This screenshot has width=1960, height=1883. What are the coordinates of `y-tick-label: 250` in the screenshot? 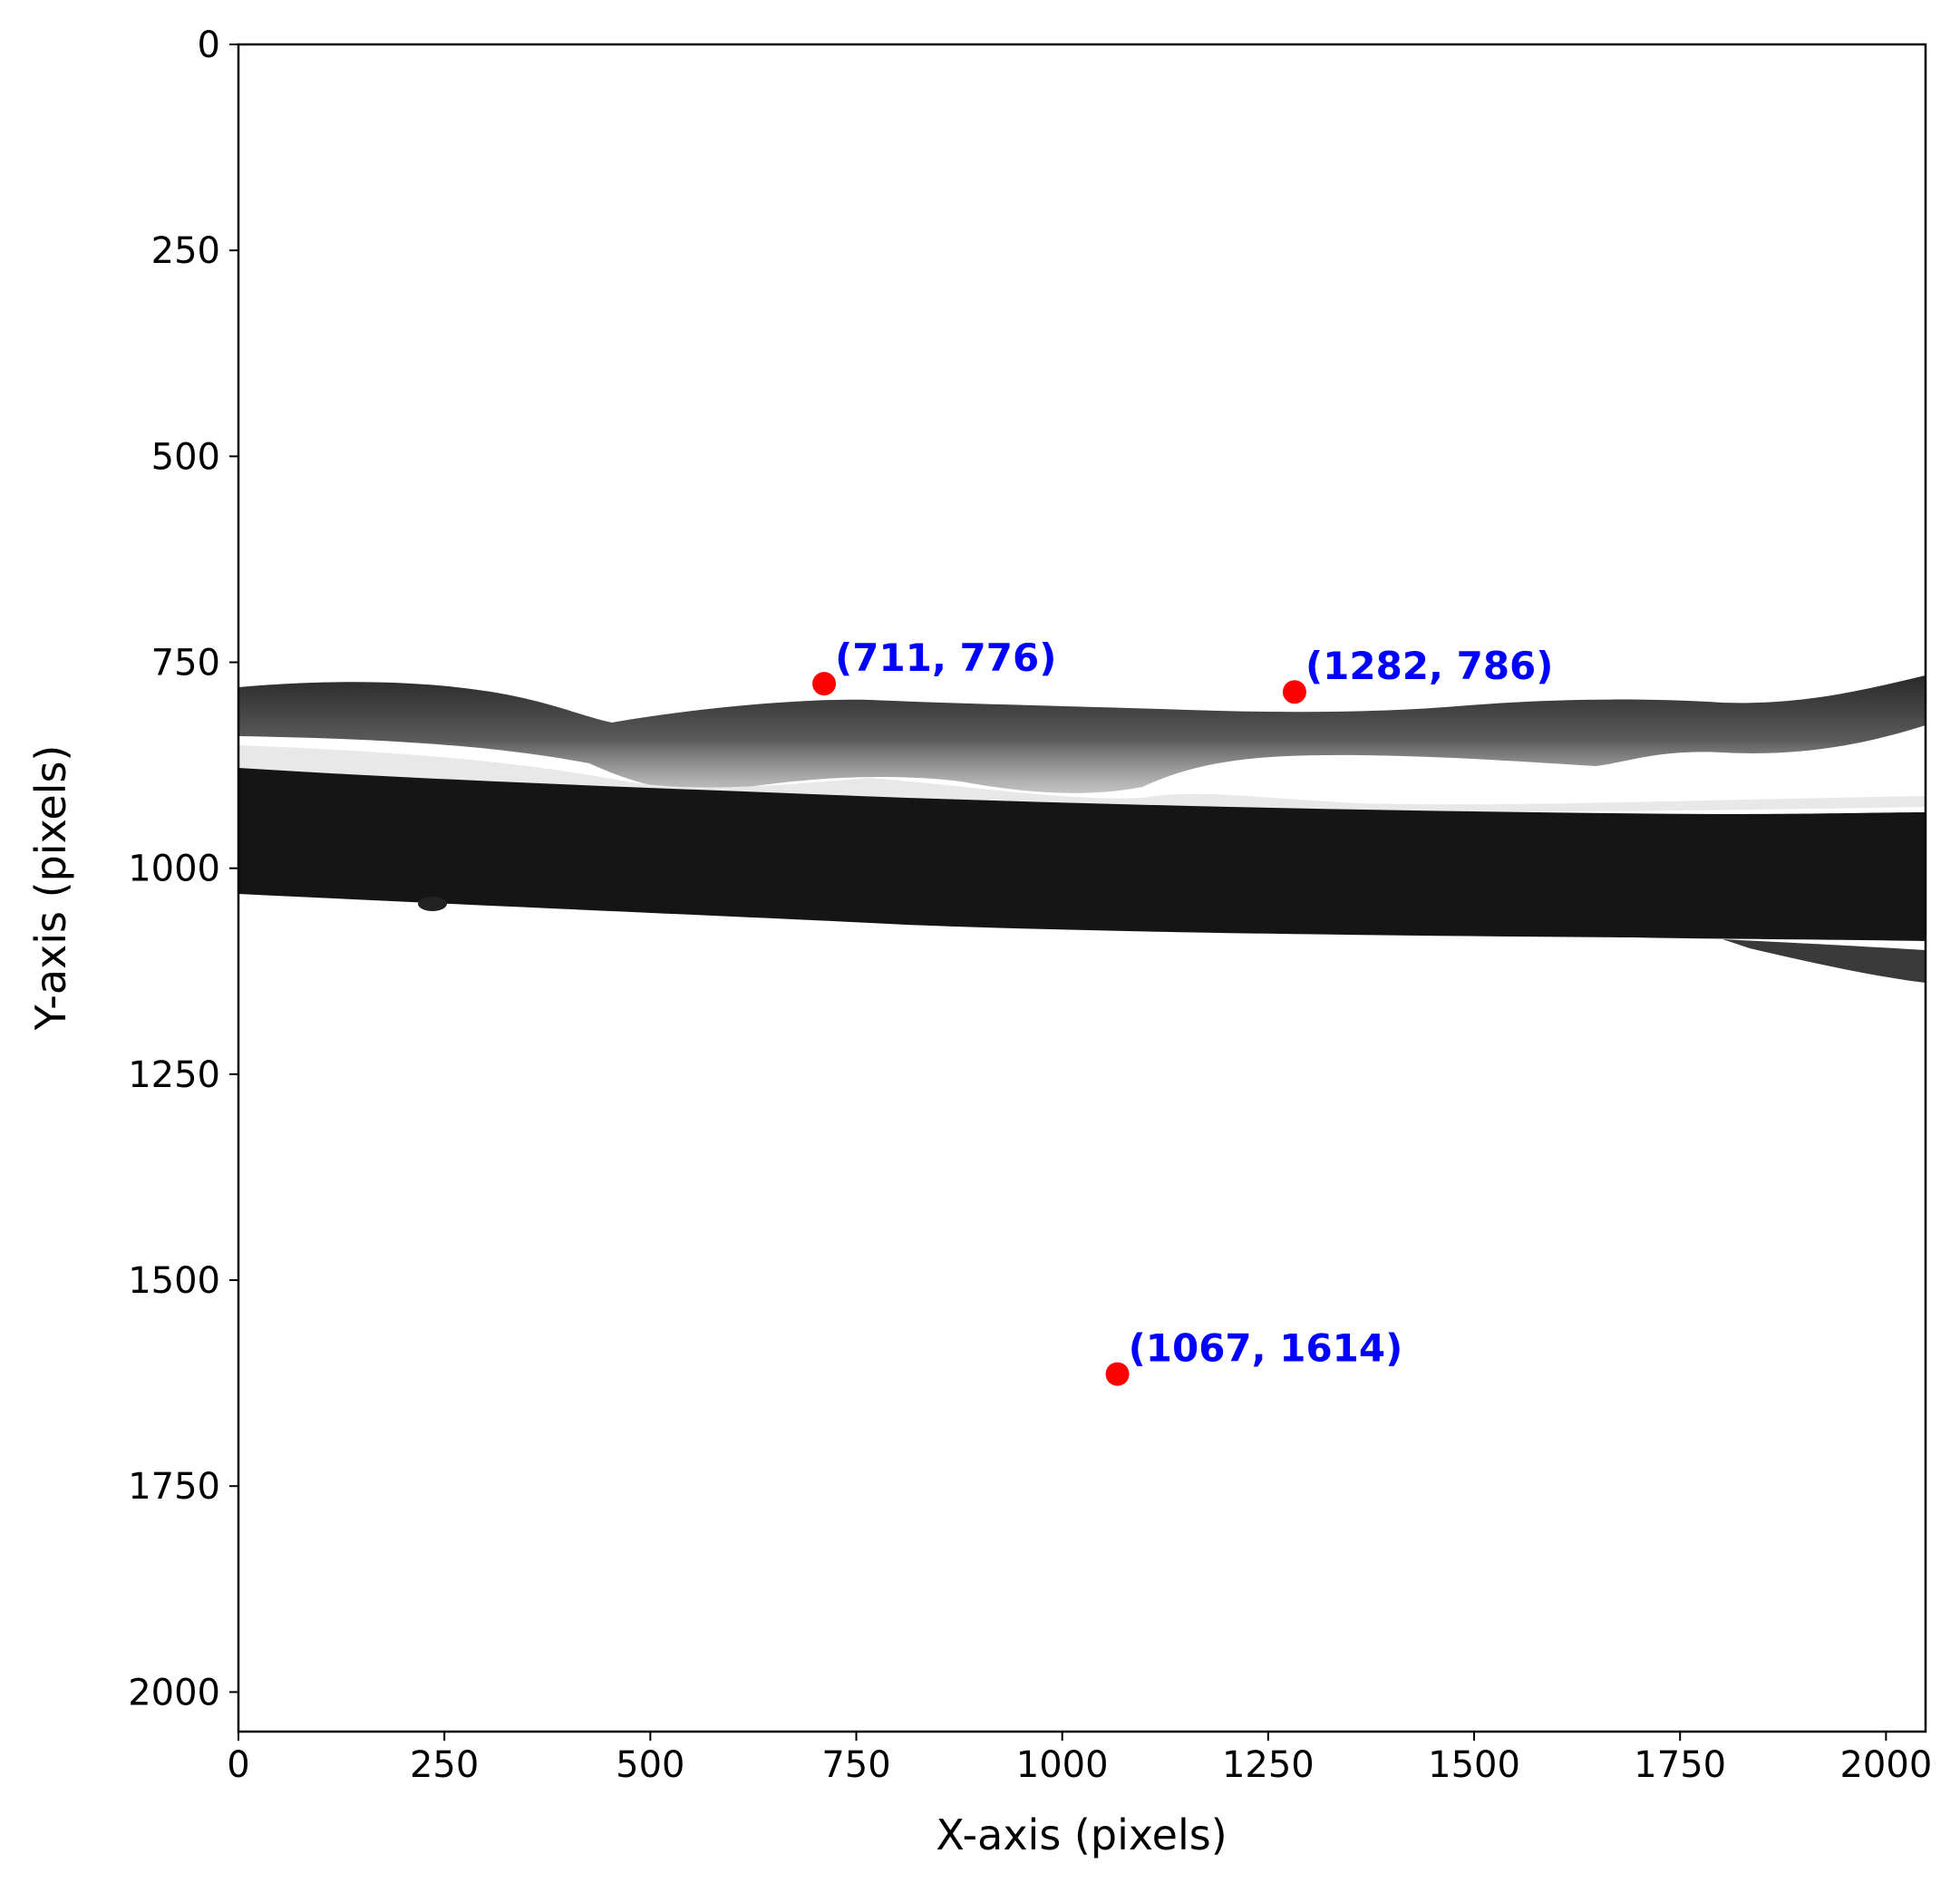 It's located at (185, 251).